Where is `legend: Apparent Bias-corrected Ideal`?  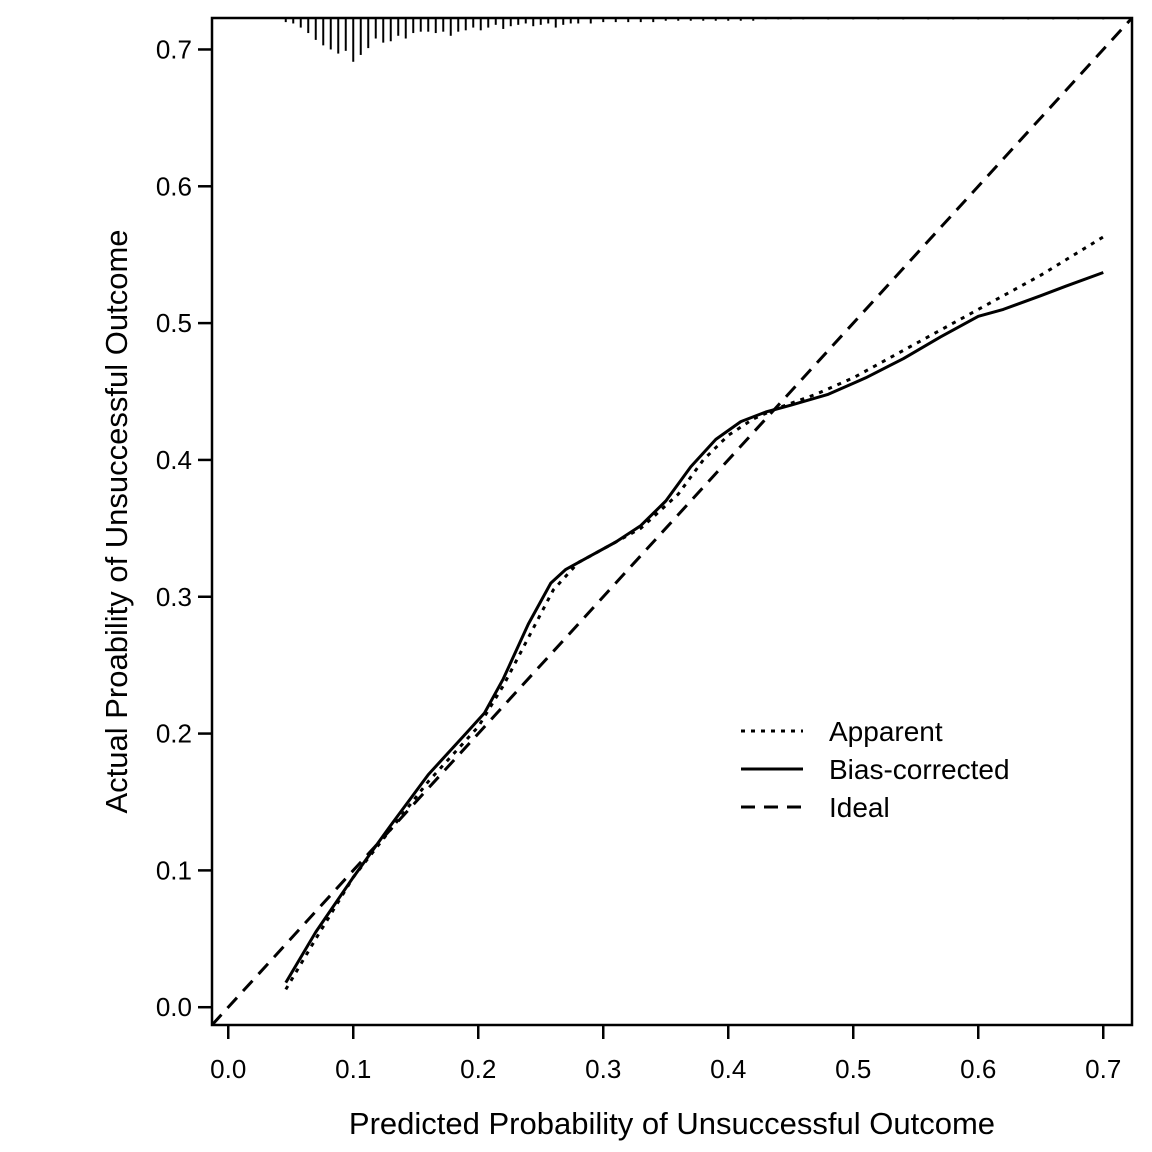
legend: Apparent Bias-corrected Ideal is located at coordinates (875, 769).